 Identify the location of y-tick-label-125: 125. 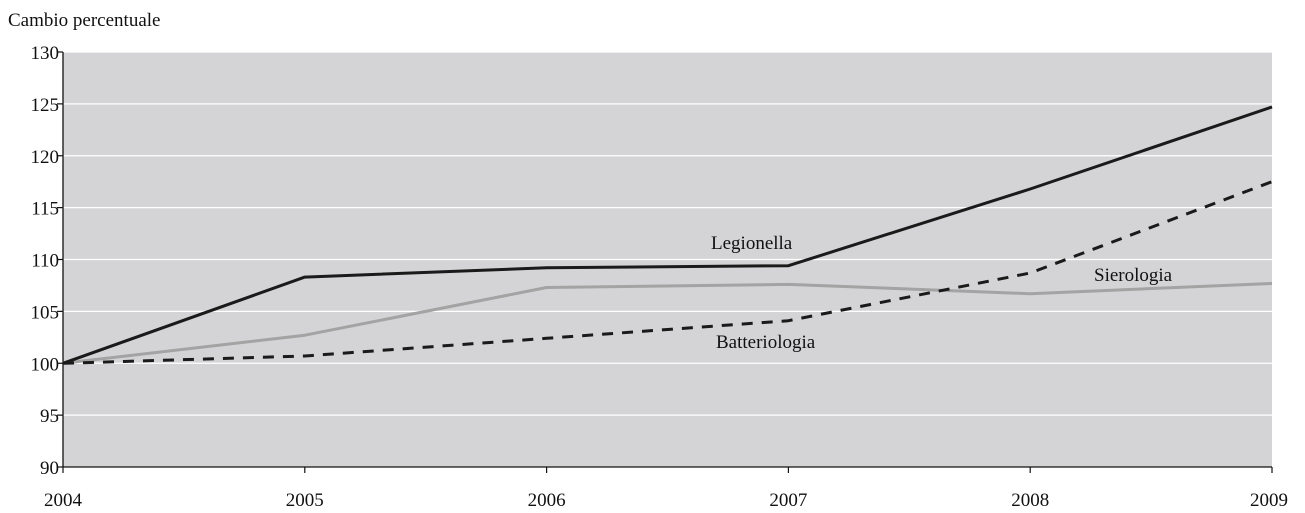
(45, 105).